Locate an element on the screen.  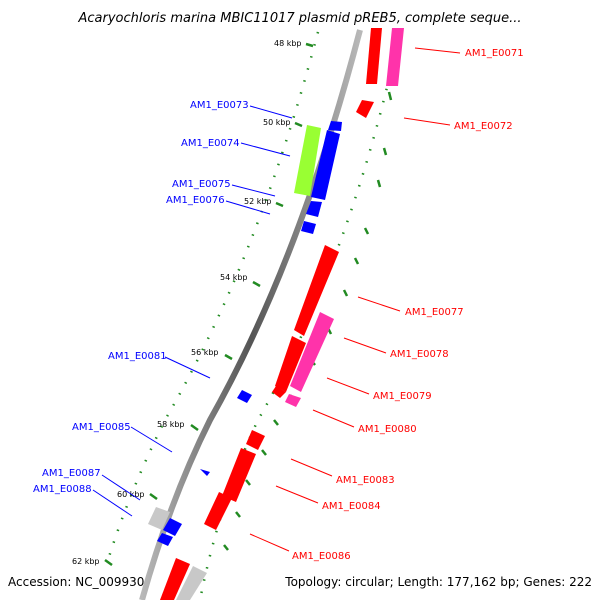
gene-label: AM1_E0074 is located at coordinates (210, 143).